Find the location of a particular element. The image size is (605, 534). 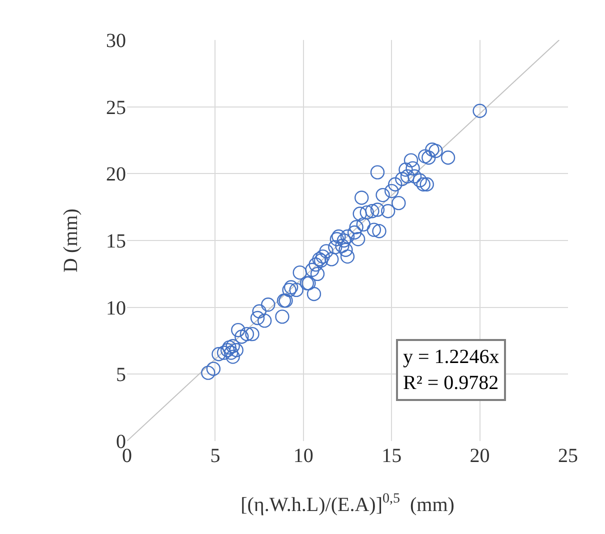

y-tick-label: 10 is located at coordinates (116, 308).